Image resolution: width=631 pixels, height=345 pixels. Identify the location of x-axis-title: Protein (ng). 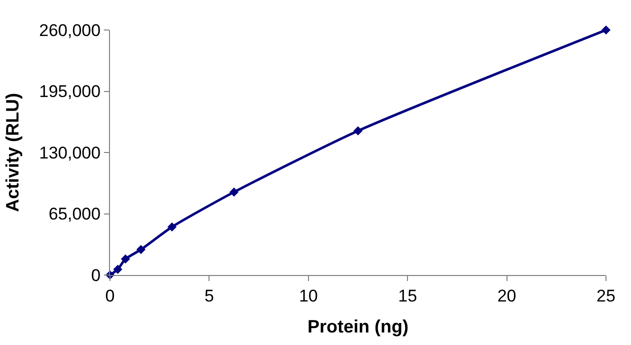
(358, 326).